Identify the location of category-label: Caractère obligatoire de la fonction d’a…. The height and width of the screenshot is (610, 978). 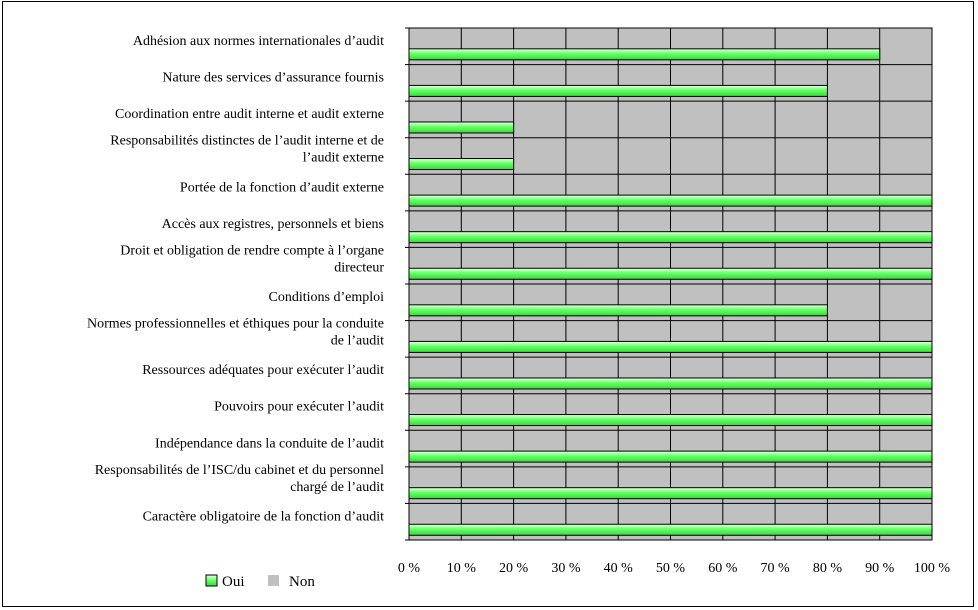
(264, 516).